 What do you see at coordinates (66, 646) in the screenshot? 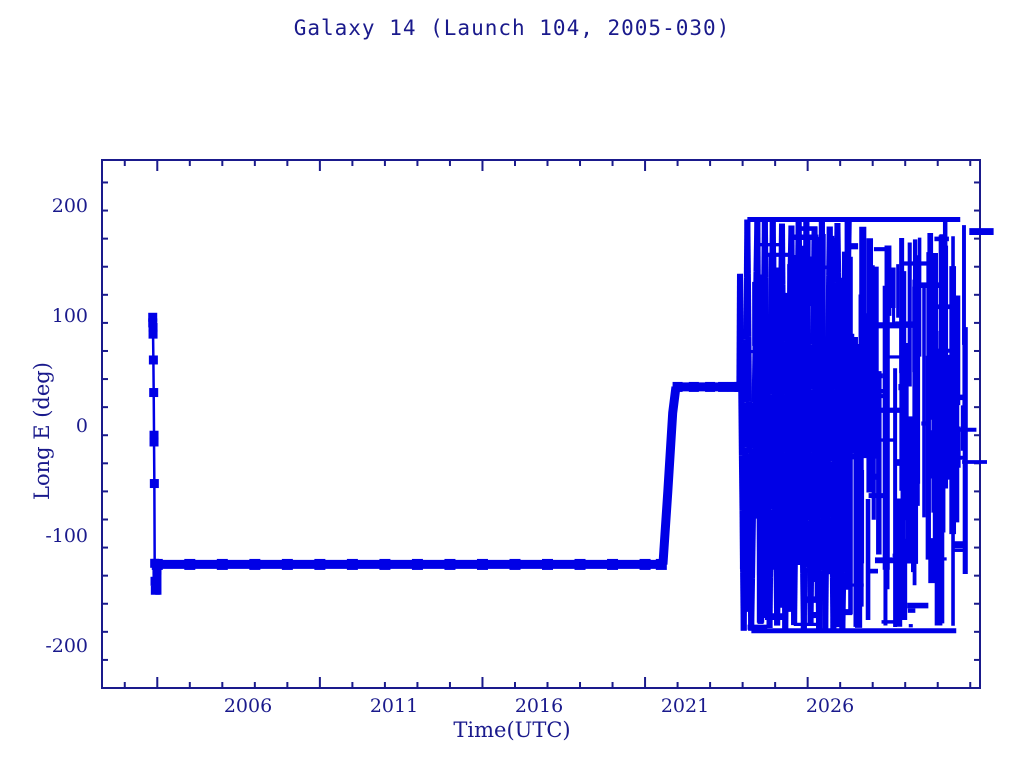
I see `y-tick-label-neg200: -200` at bounding box center [66, 646].